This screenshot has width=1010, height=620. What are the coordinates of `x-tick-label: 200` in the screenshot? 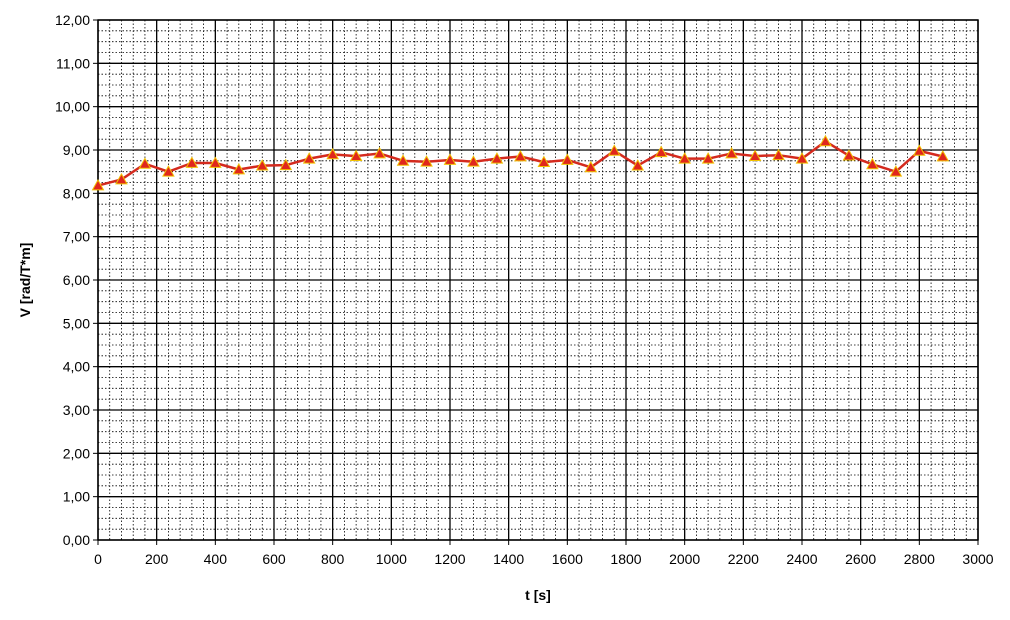 It's located at (157, 559).